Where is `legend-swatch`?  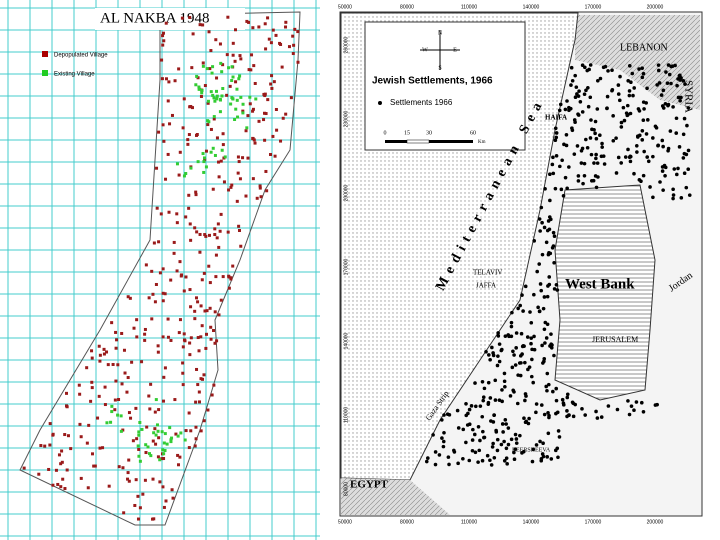 legend-swatch is located at coordinates (45, 73).